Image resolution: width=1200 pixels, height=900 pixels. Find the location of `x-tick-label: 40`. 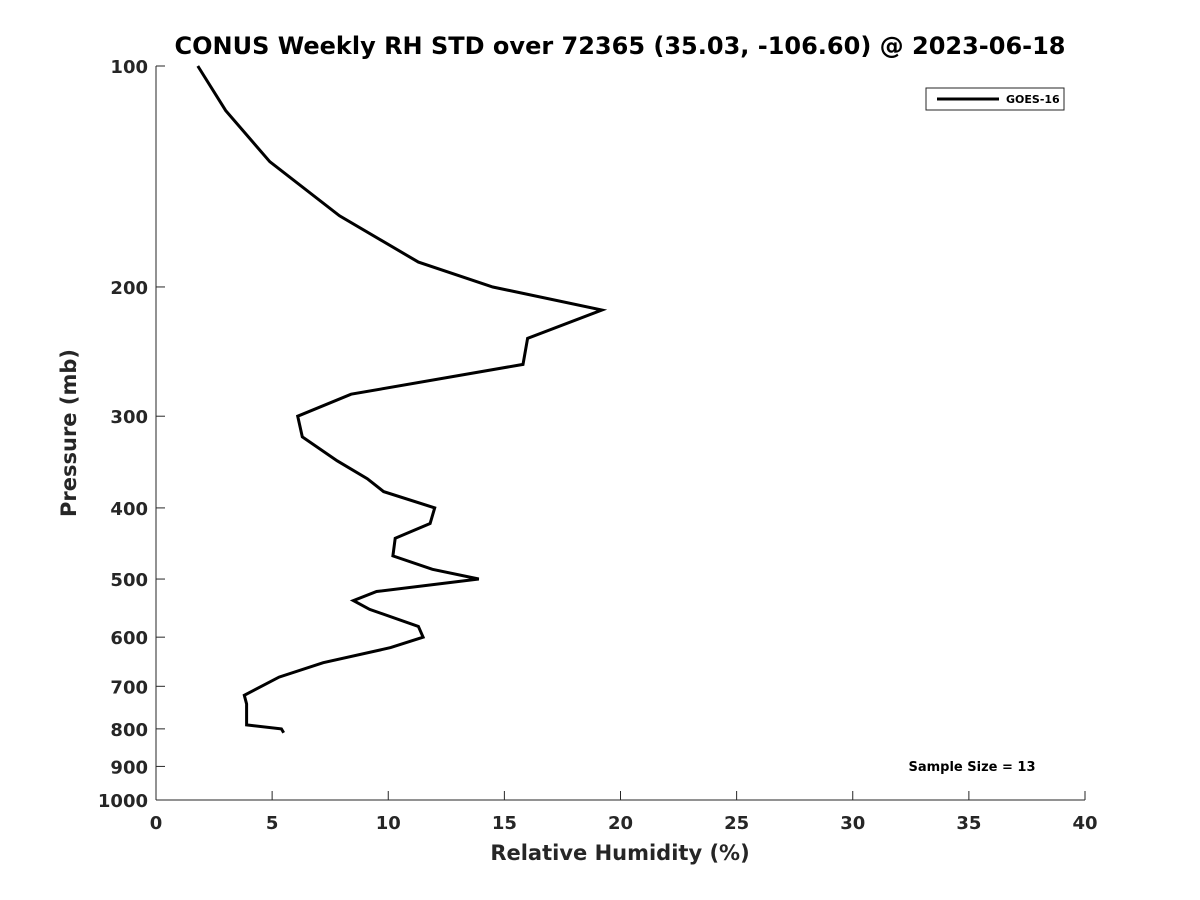

x-tick-label: 40 is located at coordinates (1084, 823).